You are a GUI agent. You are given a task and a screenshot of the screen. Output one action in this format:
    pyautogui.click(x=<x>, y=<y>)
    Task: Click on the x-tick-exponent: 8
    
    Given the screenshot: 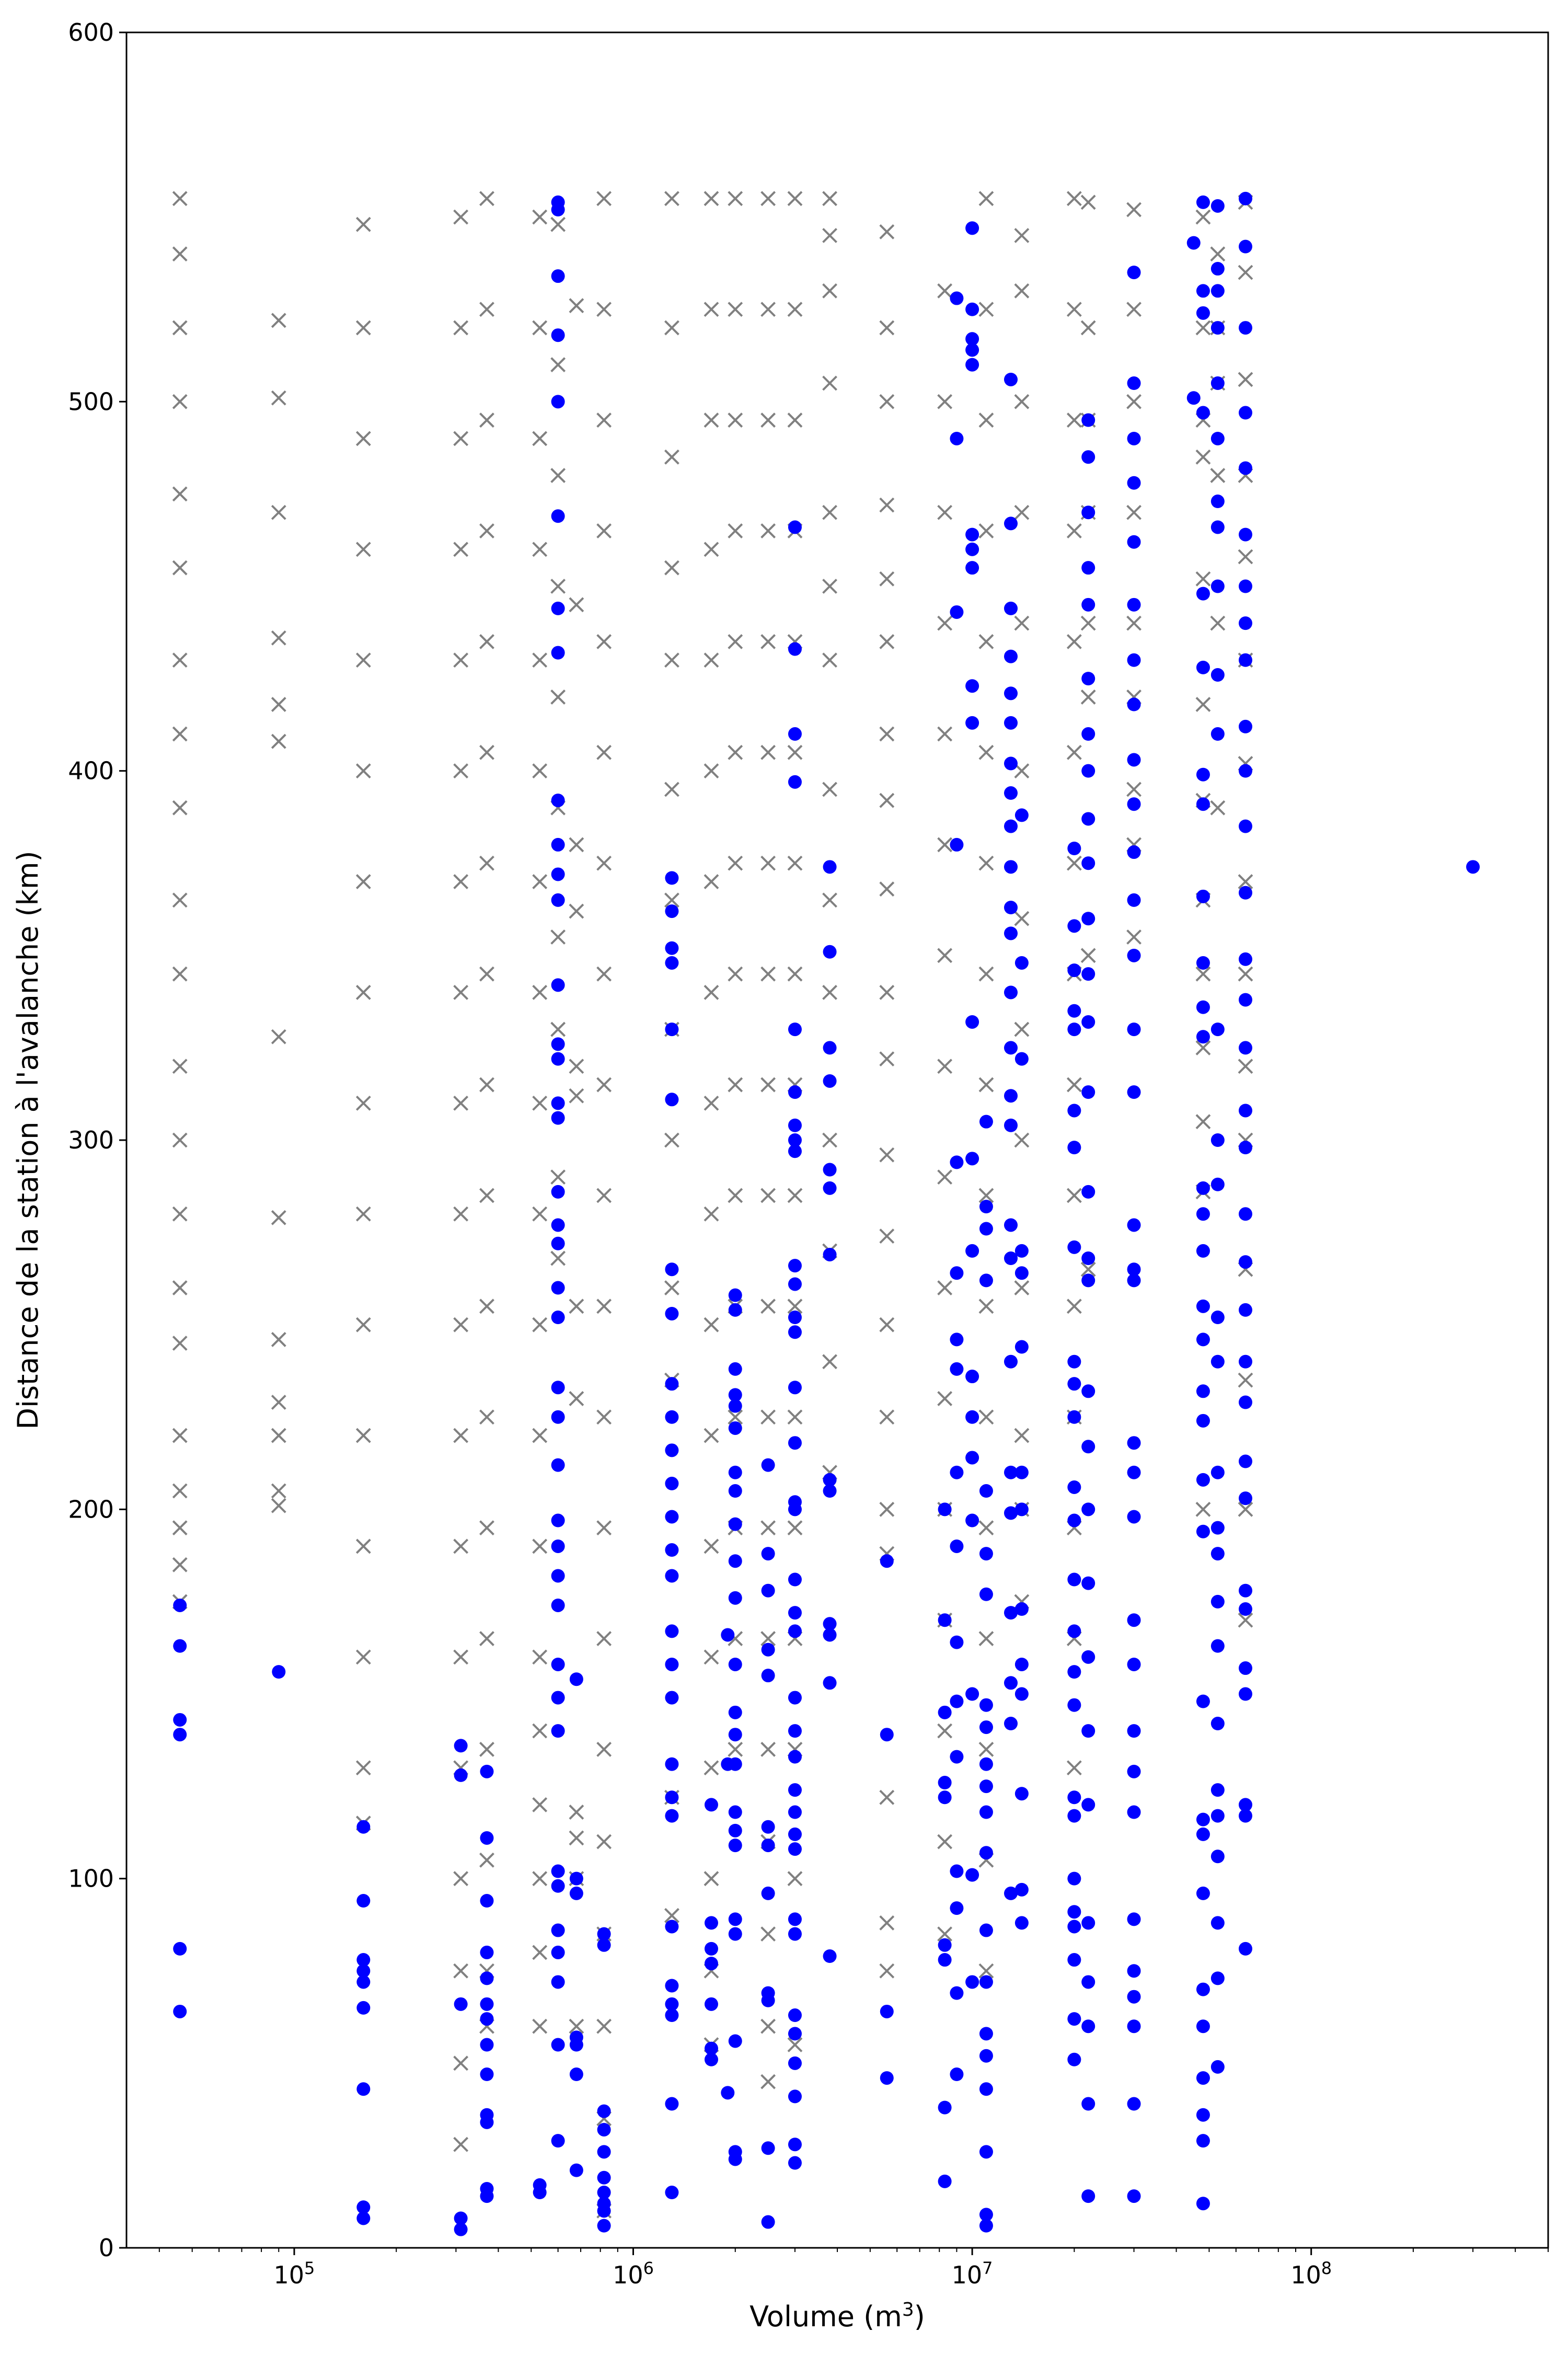 What is the action you would take?
    pyautogui.click(x=1326, y=2268)
    